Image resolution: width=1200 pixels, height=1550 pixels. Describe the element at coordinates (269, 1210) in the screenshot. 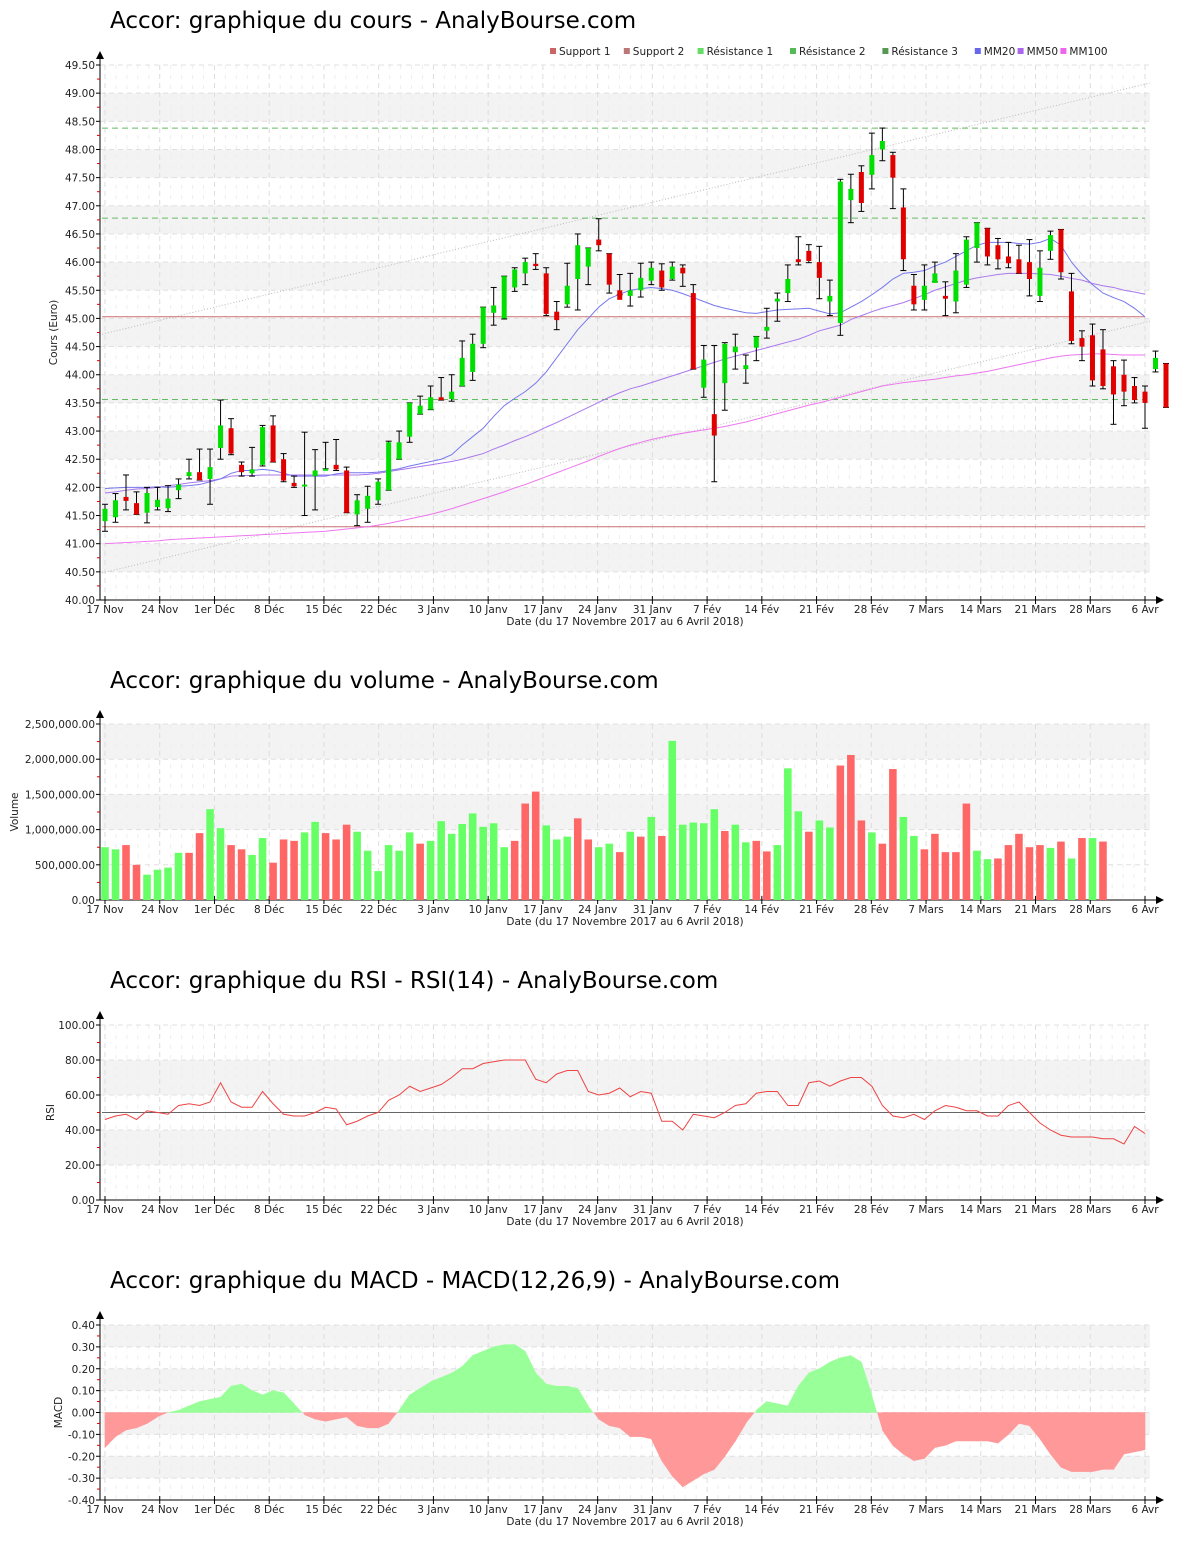

I see `x-tick-label: 8 Déc` at that location.